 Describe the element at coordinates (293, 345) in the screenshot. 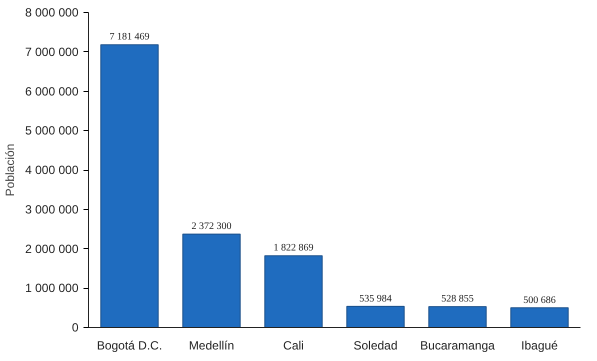

I see `x-tick-label: Cali` at that location.